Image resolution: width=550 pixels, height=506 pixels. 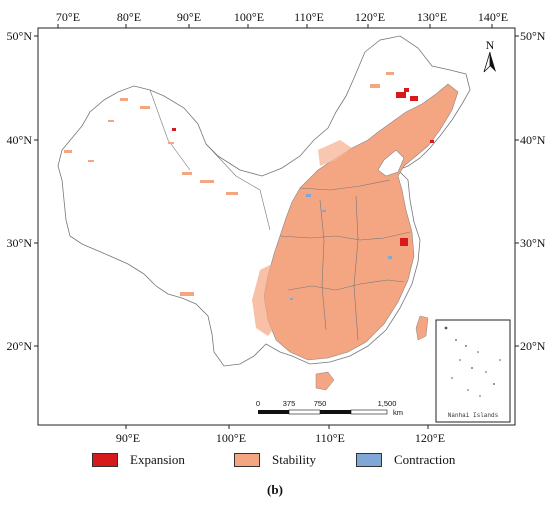 What do you see at coordinates (489, 62) in the screenshot?
I see `north-arrow` at bounding box center [489, 62].